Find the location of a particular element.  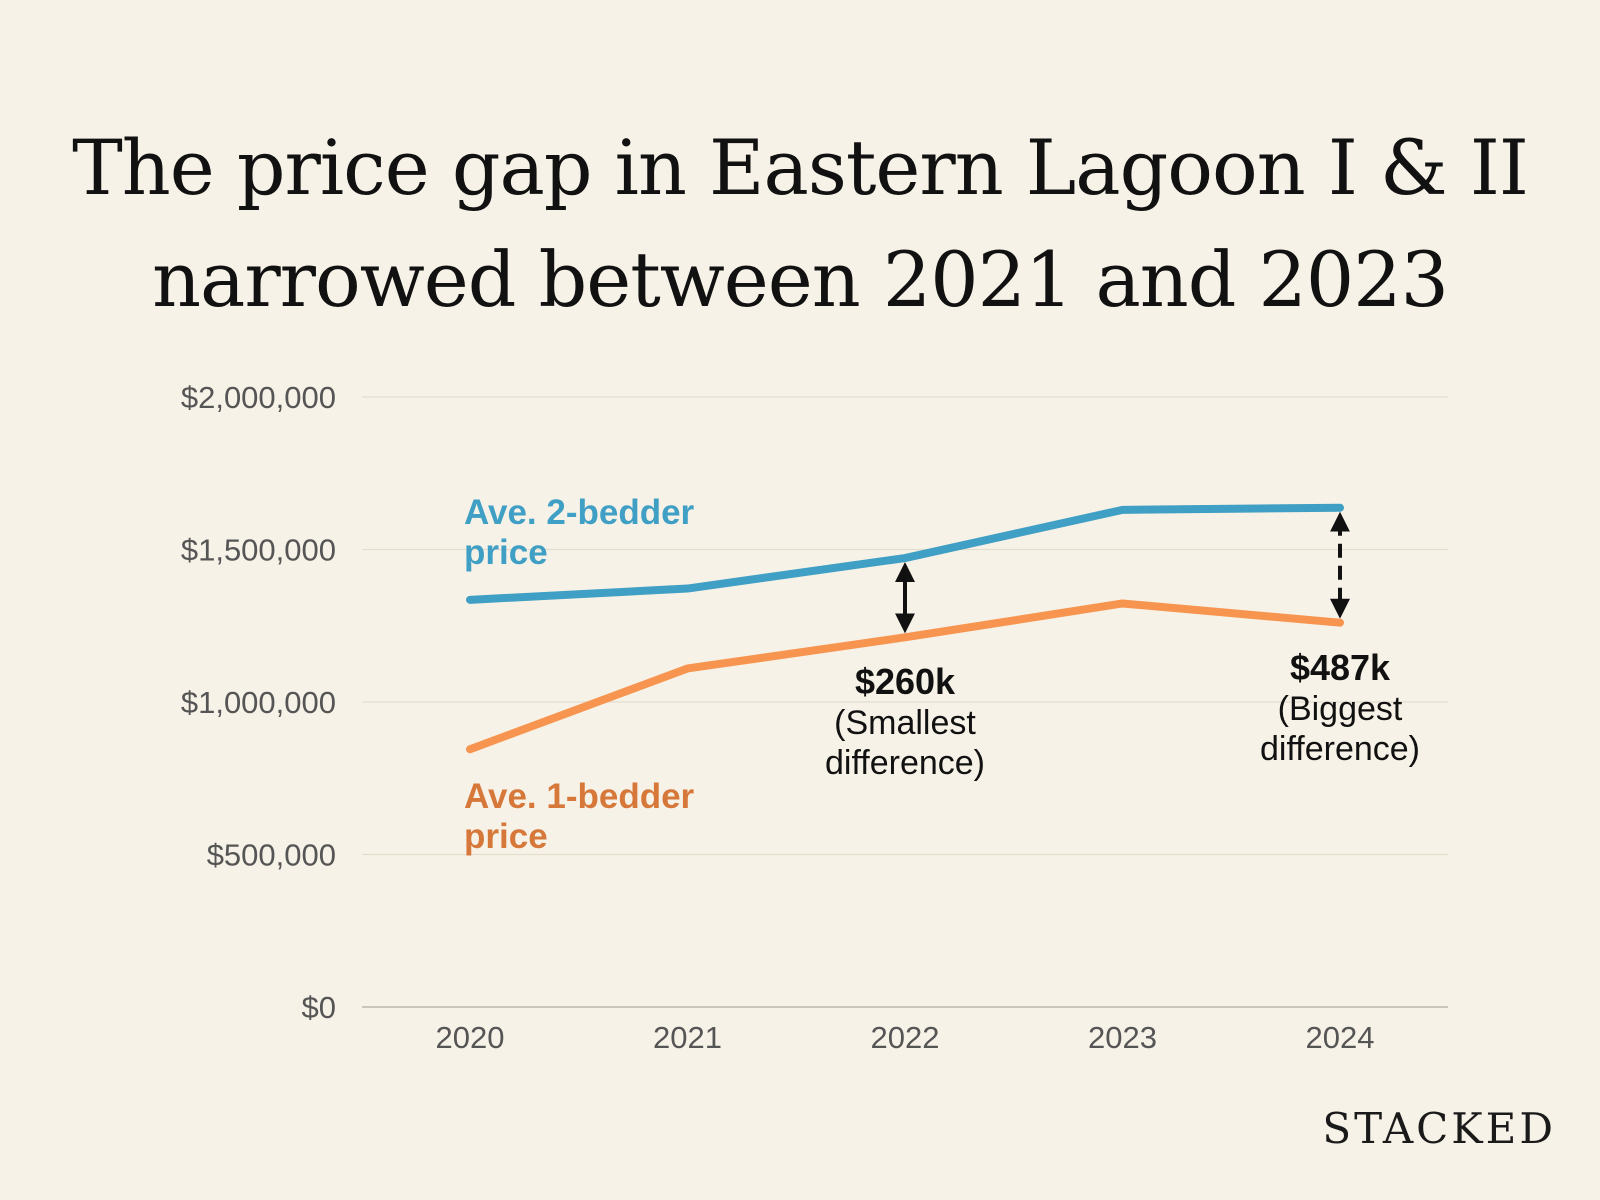

series-label-one-bedder: Ave. 1-bedder price is located at coordinates (579, 816).